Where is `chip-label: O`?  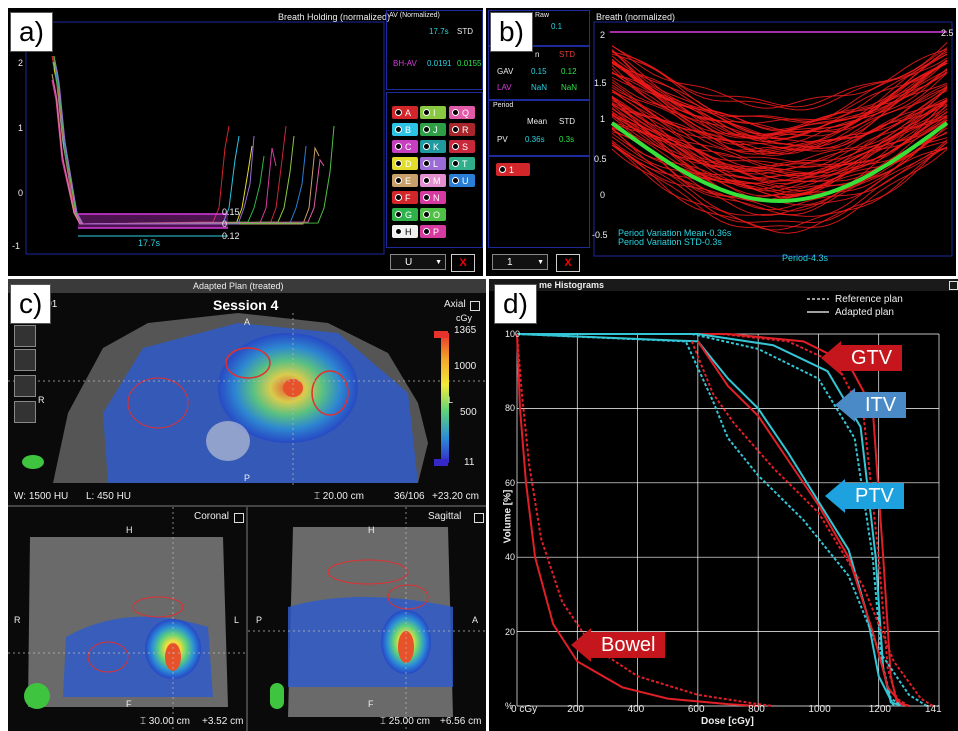
chip-label: O is located at coordinates (437, 214).